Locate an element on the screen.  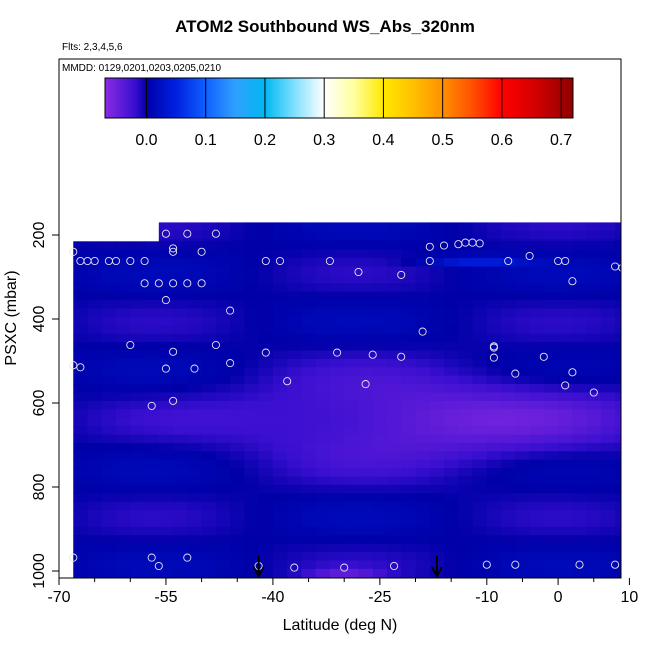
x-tick-label: -55 is located at coordinates (165, 597).